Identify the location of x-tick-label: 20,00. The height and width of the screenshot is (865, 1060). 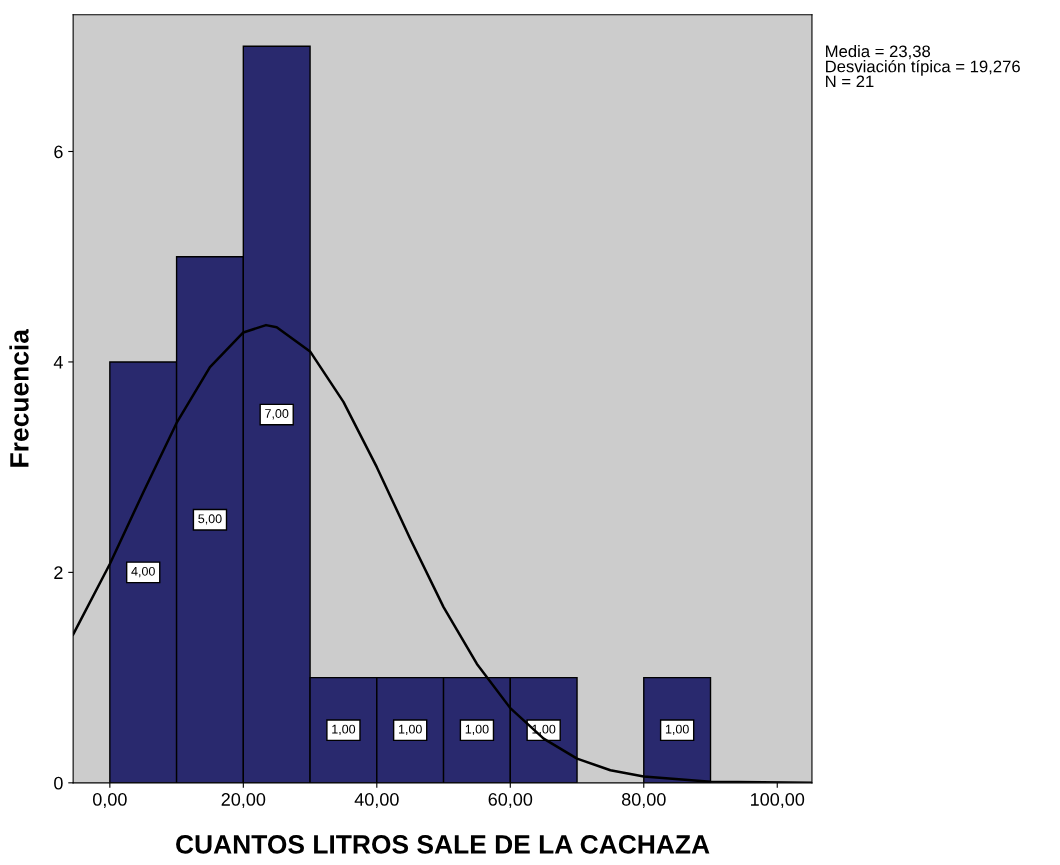
(243, 800).